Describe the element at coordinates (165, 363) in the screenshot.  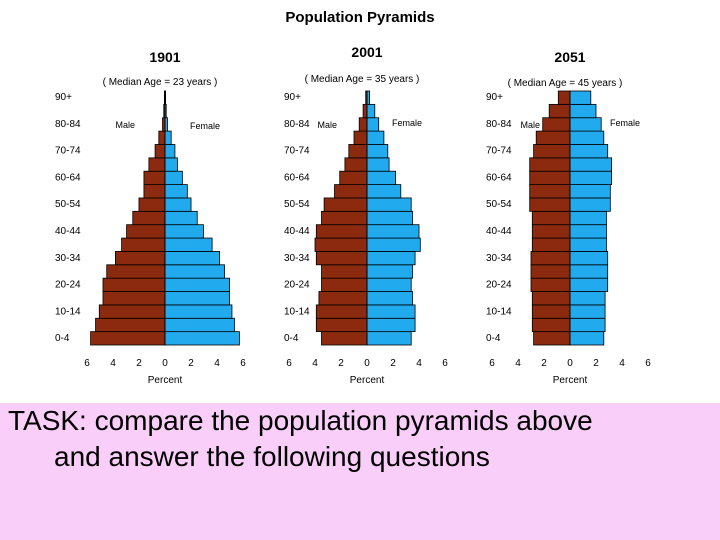
I see `x-tick-label: 0` at that location.